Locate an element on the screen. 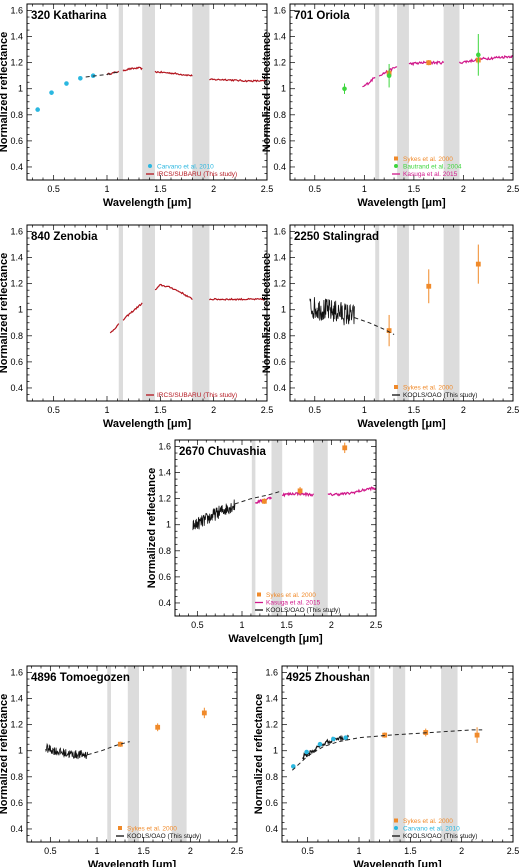  panel-title: 4896 Tomoegozen is located at coordinates (80, 678).